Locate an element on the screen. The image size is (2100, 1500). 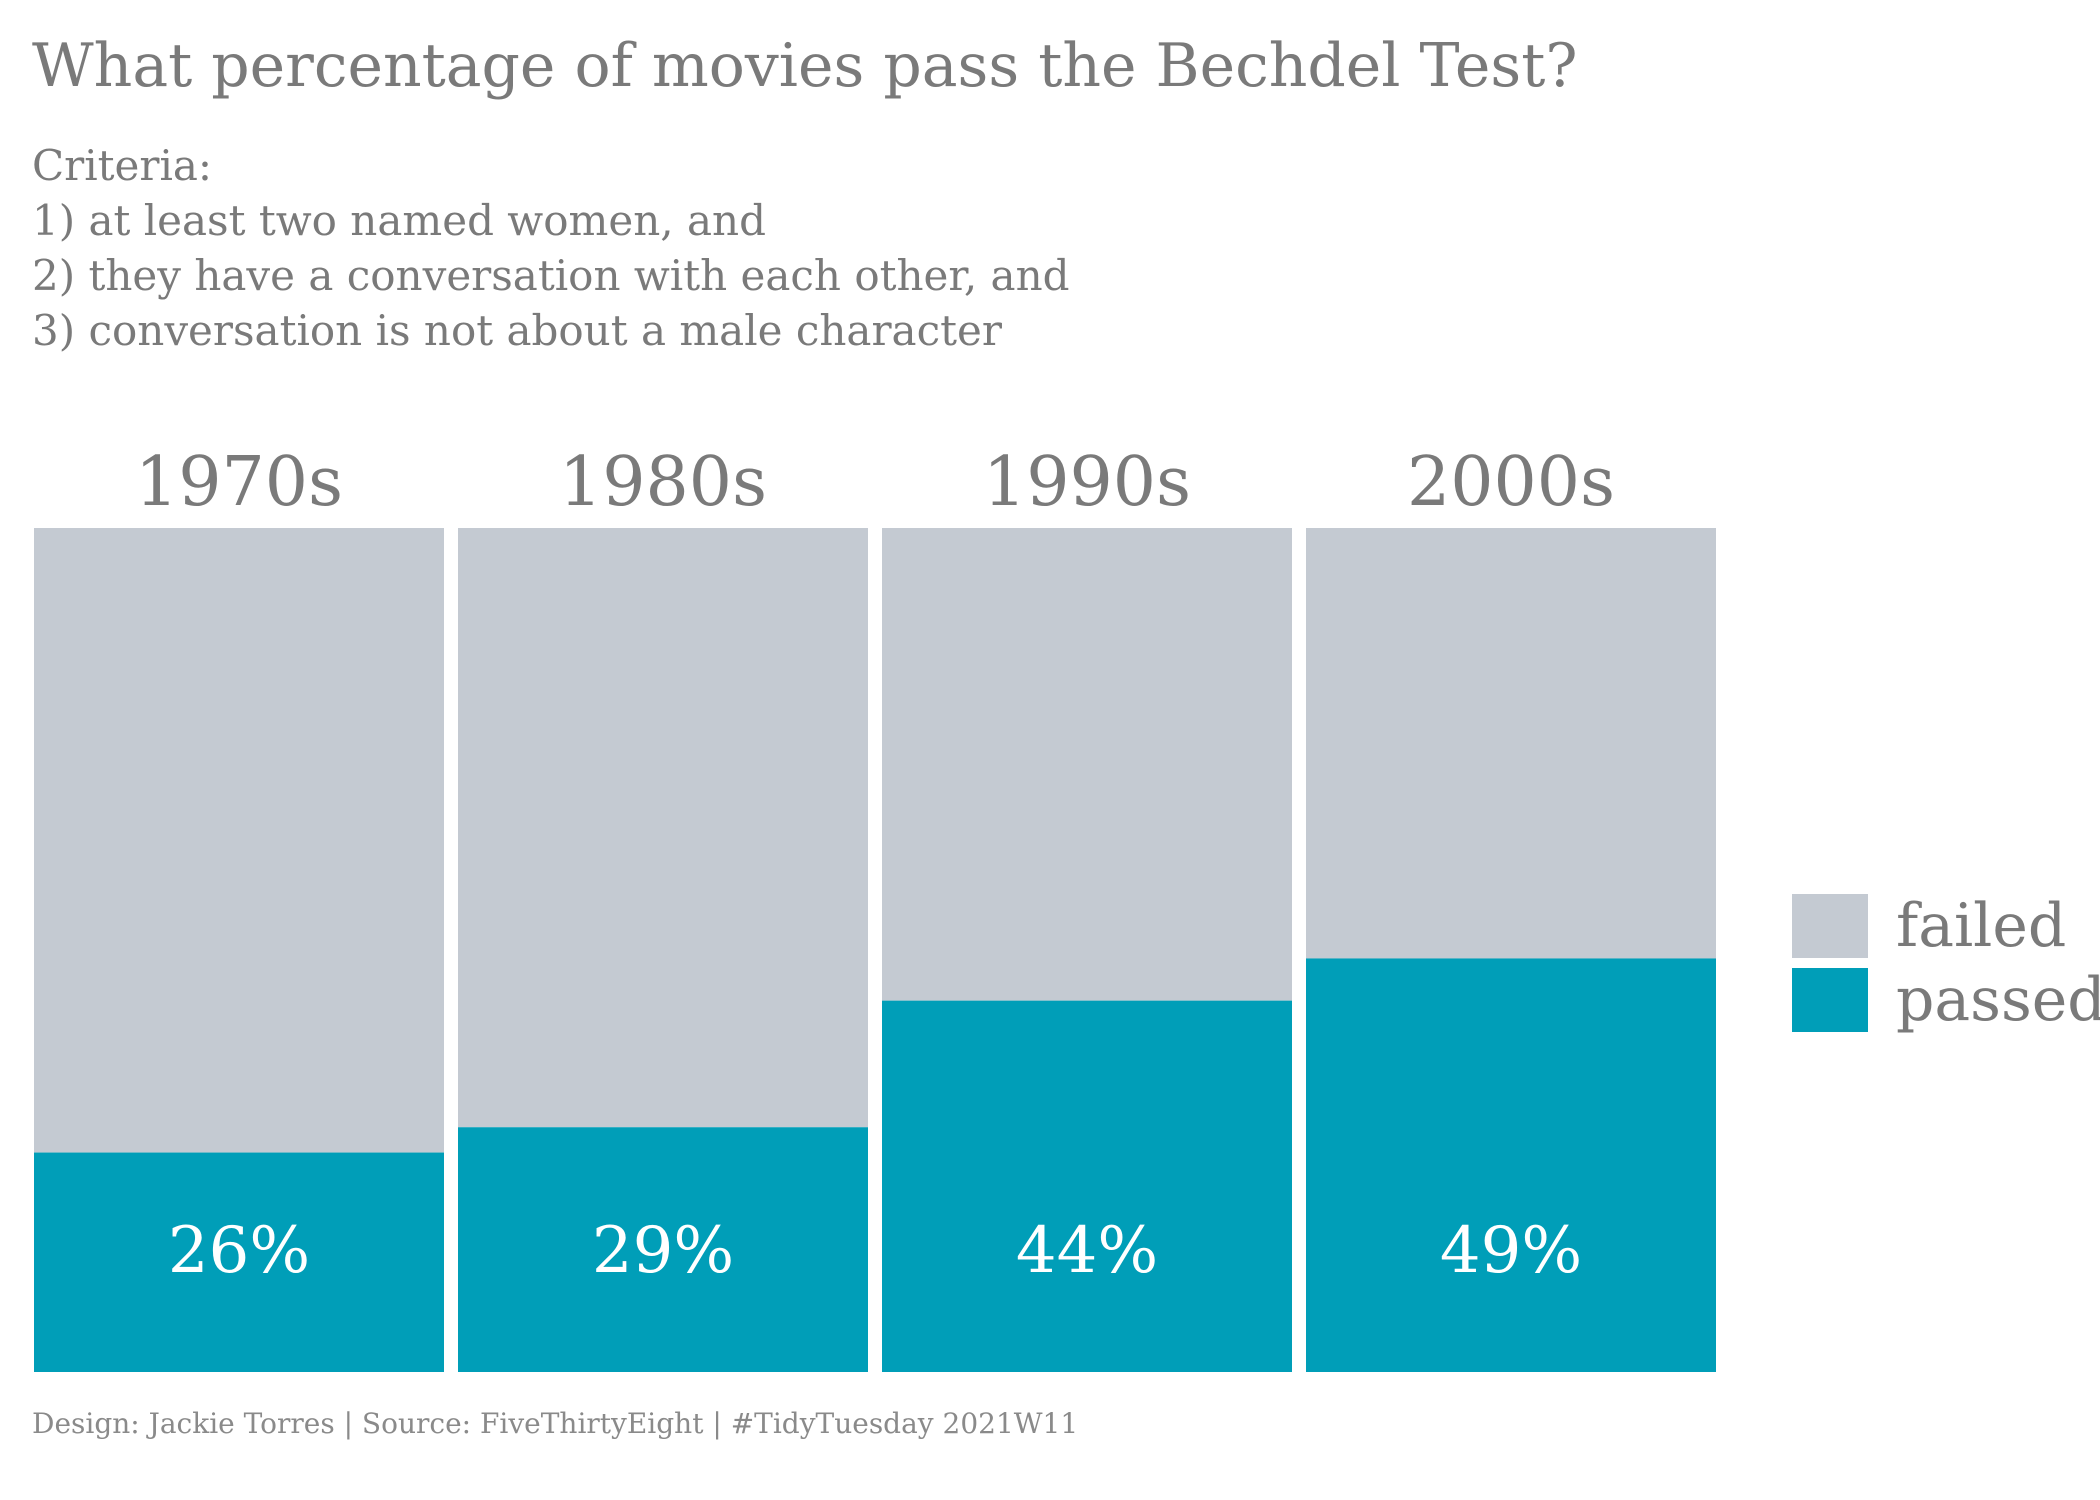
bar-failed-1990s is located at coordinates (1087, 764).